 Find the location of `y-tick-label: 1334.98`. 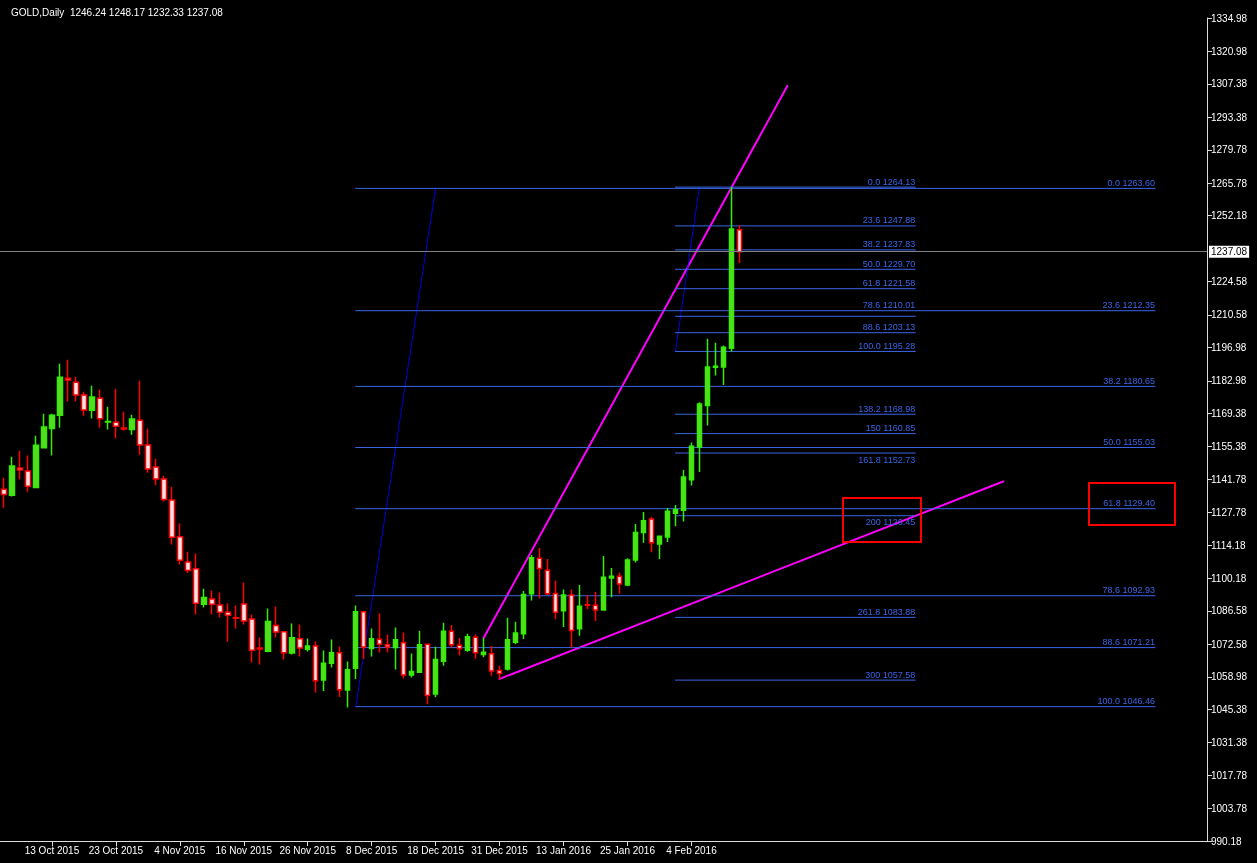

y-tick-label: 1334.98 is located at coordinates (1229, 18).